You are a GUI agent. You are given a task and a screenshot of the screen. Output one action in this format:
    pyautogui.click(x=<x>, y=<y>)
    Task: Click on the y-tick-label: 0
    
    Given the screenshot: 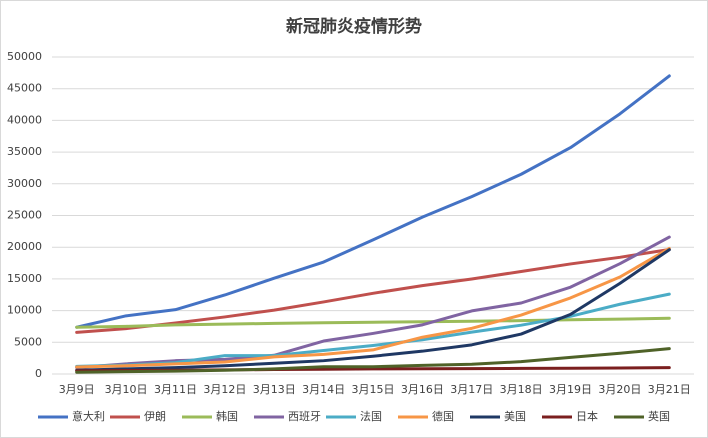 What is the action you would take?
    pyautogui.click(x=38, y=373)
    